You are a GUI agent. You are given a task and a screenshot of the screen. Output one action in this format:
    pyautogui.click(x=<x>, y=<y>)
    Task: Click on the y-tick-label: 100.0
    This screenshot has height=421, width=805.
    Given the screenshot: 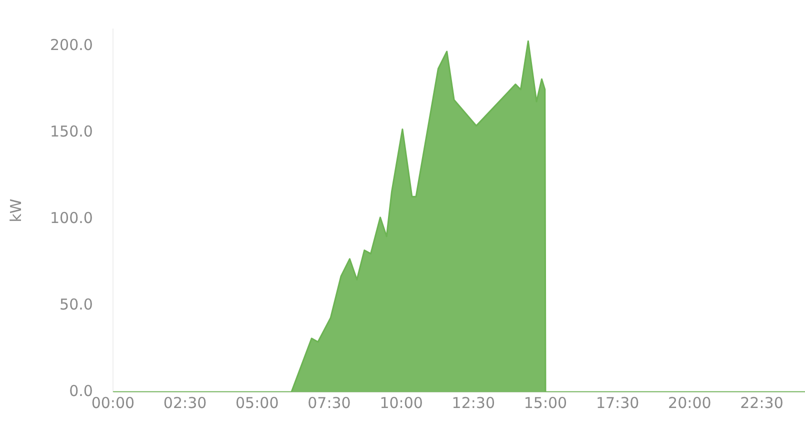 What is the action you would take?
    pyautogui.click(x=71, y=218)
    